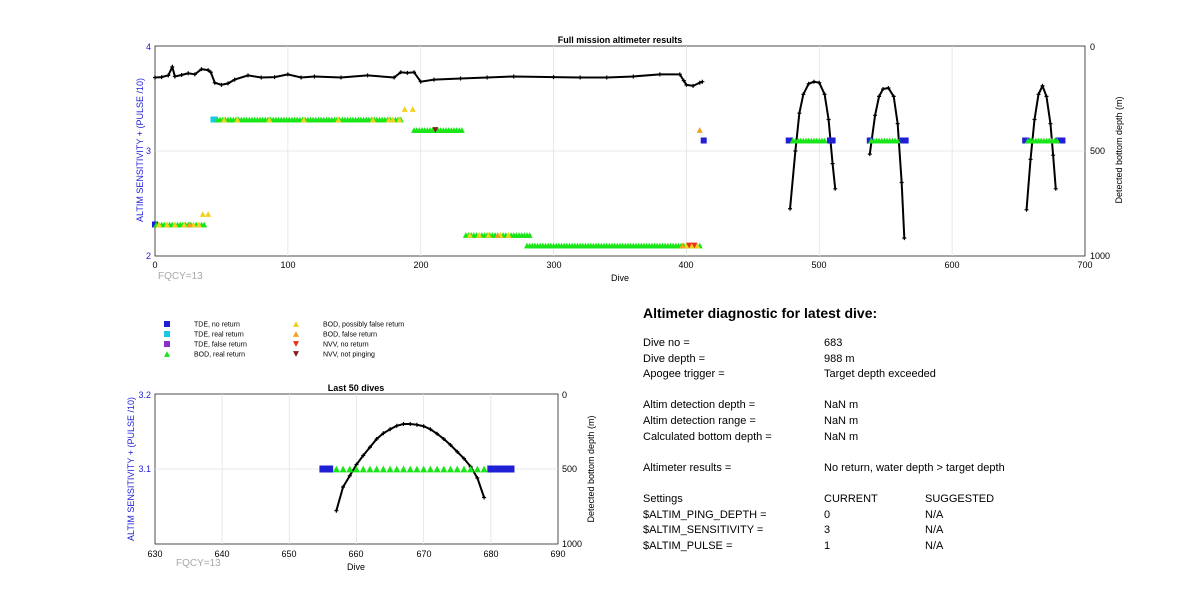  Describe the element at coordinates (148, 256) in the screenshot. I see `full-ytick-left-0: 2` at that location.